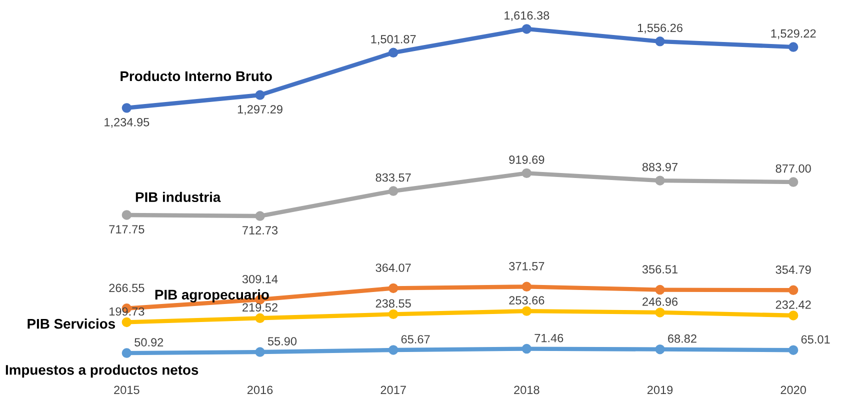  I want to click on x-tick-label: 2020, so click(793, 390).